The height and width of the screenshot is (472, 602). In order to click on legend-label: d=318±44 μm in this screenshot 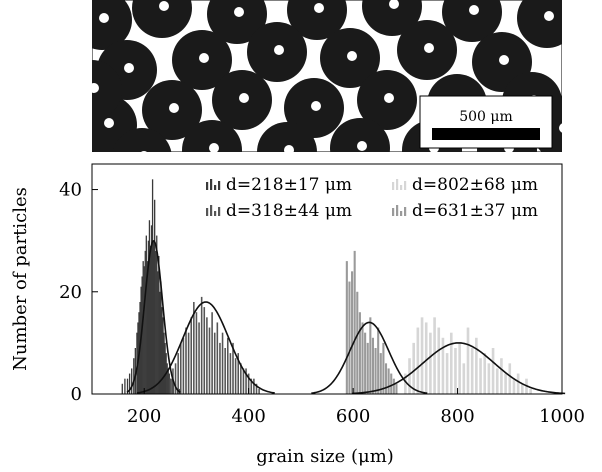, I will do `click(289, 211)`.